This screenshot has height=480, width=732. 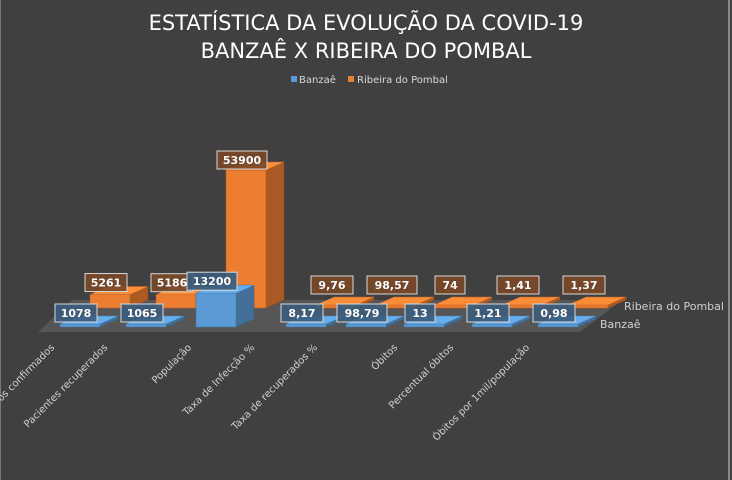 What do you see at coordinates (463, 301) in the screenshot?
I see `bar-ribeira-obitos-top` at bounding box center [463, 301].